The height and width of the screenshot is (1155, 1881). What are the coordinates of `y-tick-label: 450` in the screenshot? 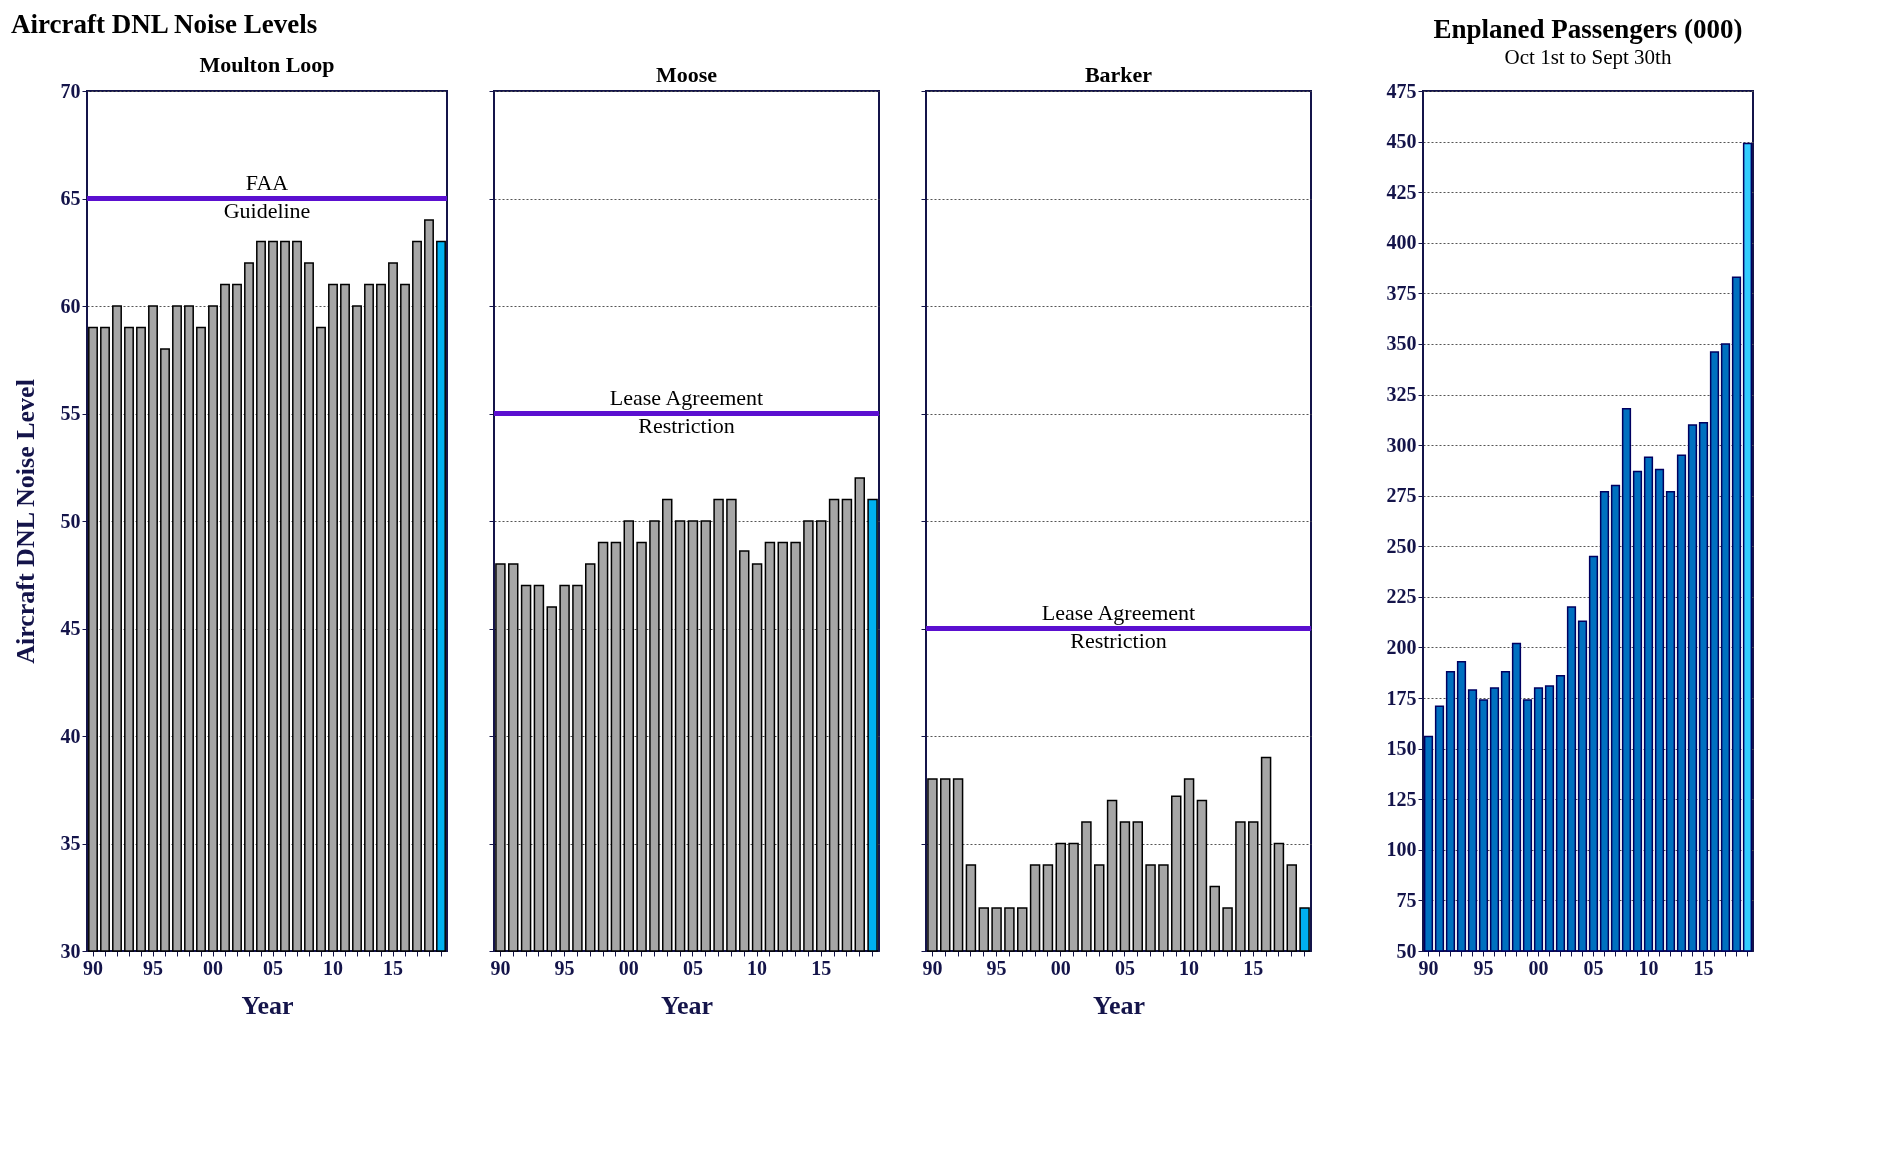 It's located at (1401, 141).